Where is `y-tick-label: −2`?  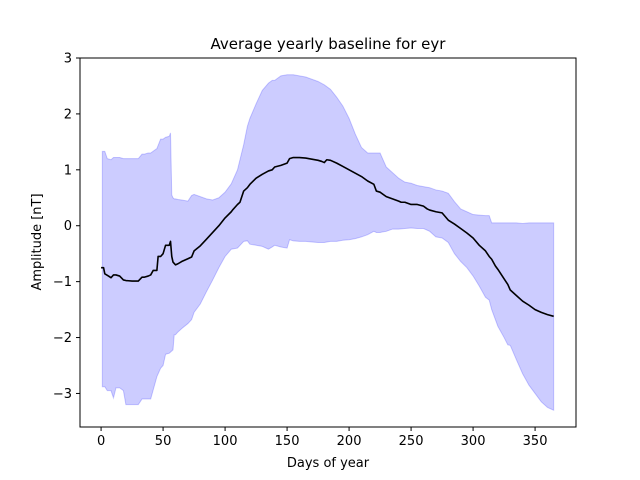
y-tick-label: −2 is located at coordinates (62, 338).